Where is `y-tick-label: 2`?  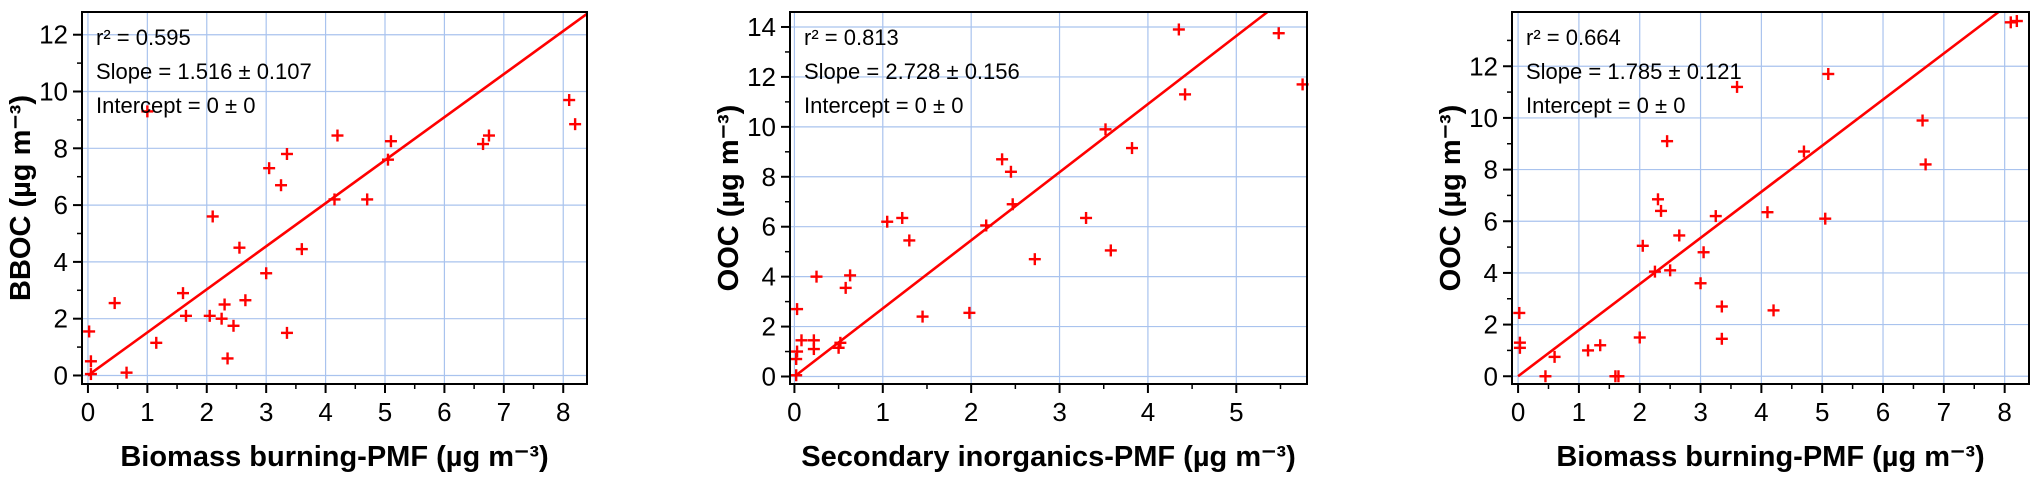
y-tick-label: 2 is located at coordinates (1491, 325).